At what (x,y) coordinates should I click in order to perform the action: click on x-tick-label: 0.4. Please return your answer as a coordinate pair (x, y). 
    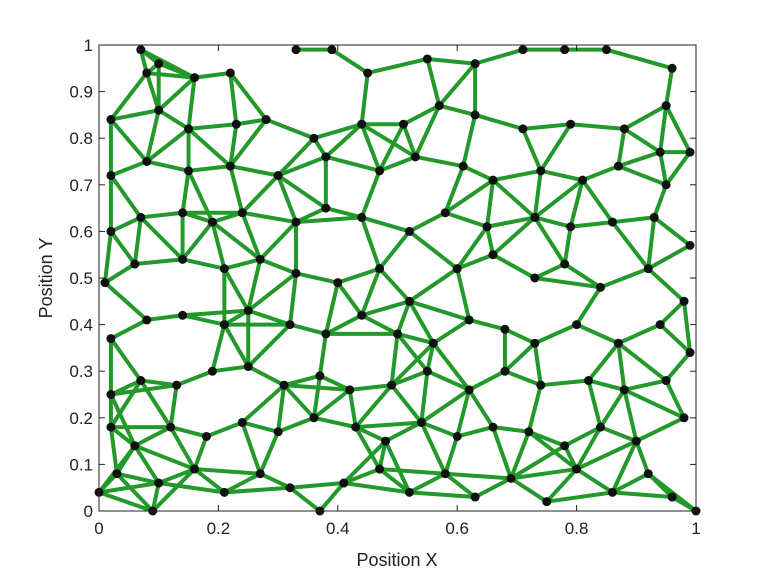
    Looking at the image, I should click on (338, 528).